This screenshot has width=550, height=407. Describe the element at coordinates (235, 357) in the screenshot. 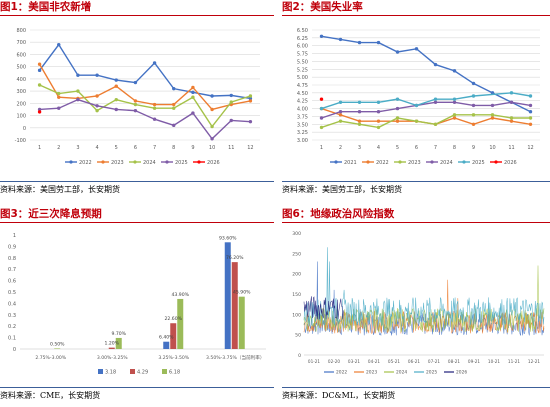

I see `x-tick-label: 3.50%-3.75%（当前利率）` at that location.